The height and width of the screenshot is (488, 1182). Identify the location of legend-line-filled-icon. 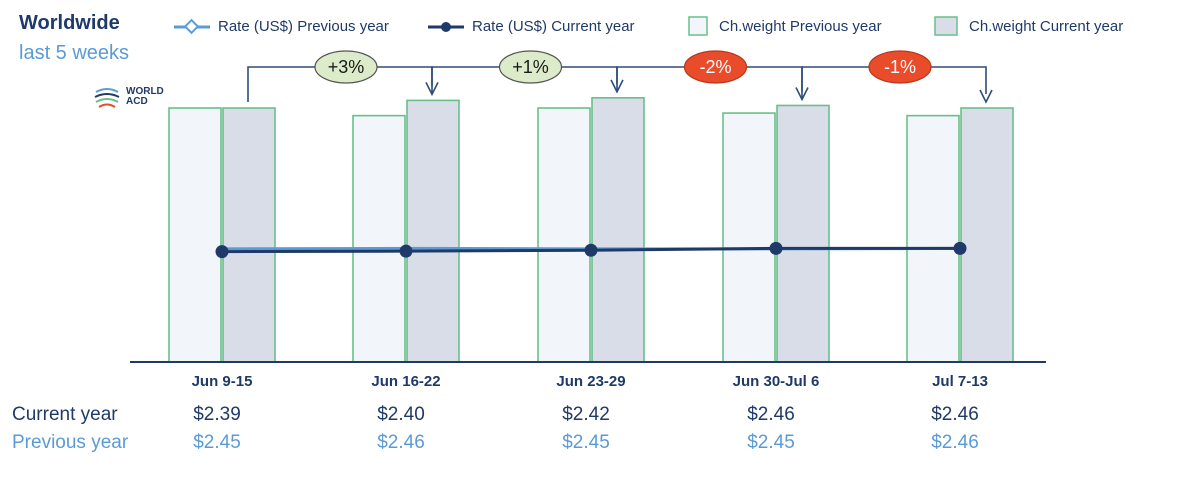
(446, 27).